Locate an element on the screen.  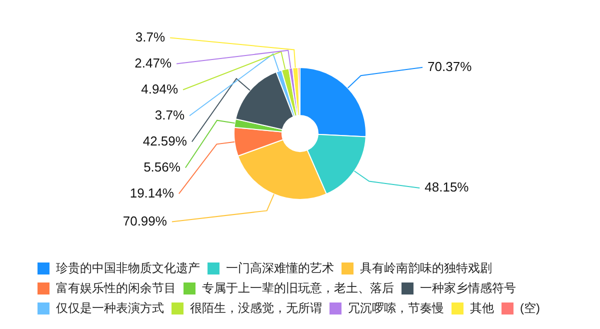
data-label: 70.99% is located at coordinates (145, 220).